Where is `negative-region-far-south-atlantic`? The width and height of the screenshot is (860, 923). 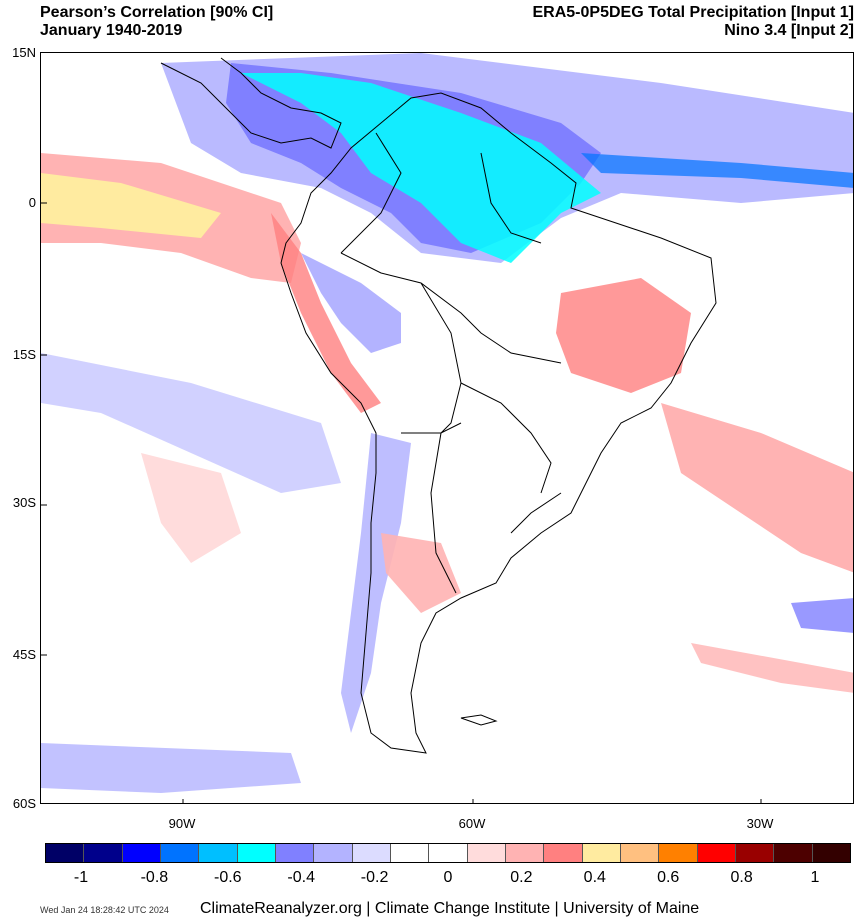
negative-region-far-south-atlantic is located at coordinates (822, 615).